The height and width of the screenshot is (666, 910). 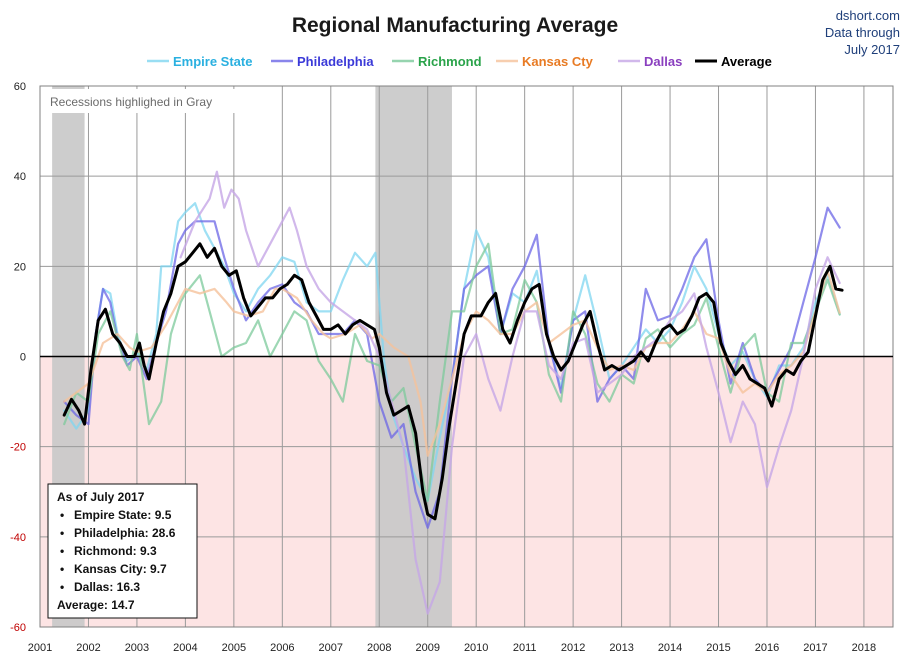 I want to click on x-tick-label: 2006, so click(x=282, y=648).